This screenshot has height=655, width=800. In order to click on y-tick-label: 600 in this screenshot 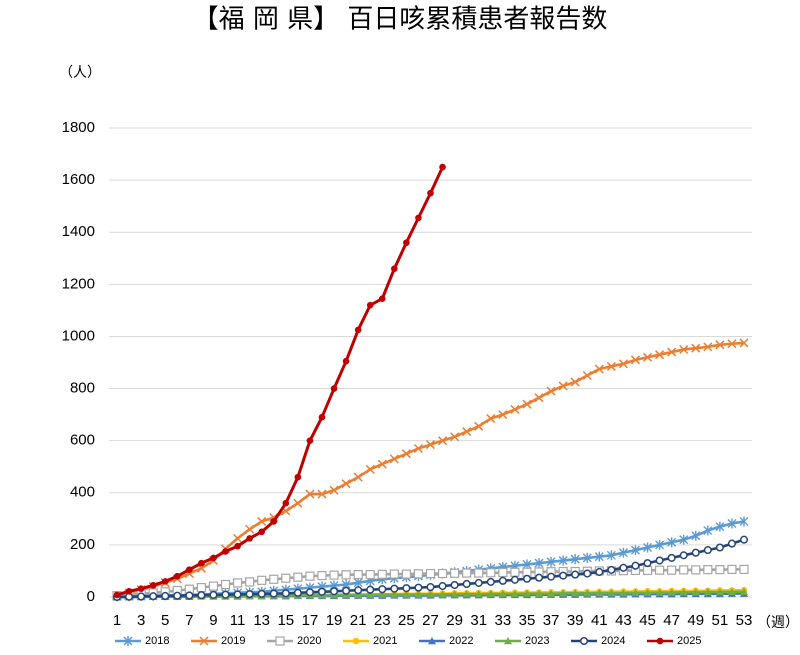, I will do `click(82, 440)`.